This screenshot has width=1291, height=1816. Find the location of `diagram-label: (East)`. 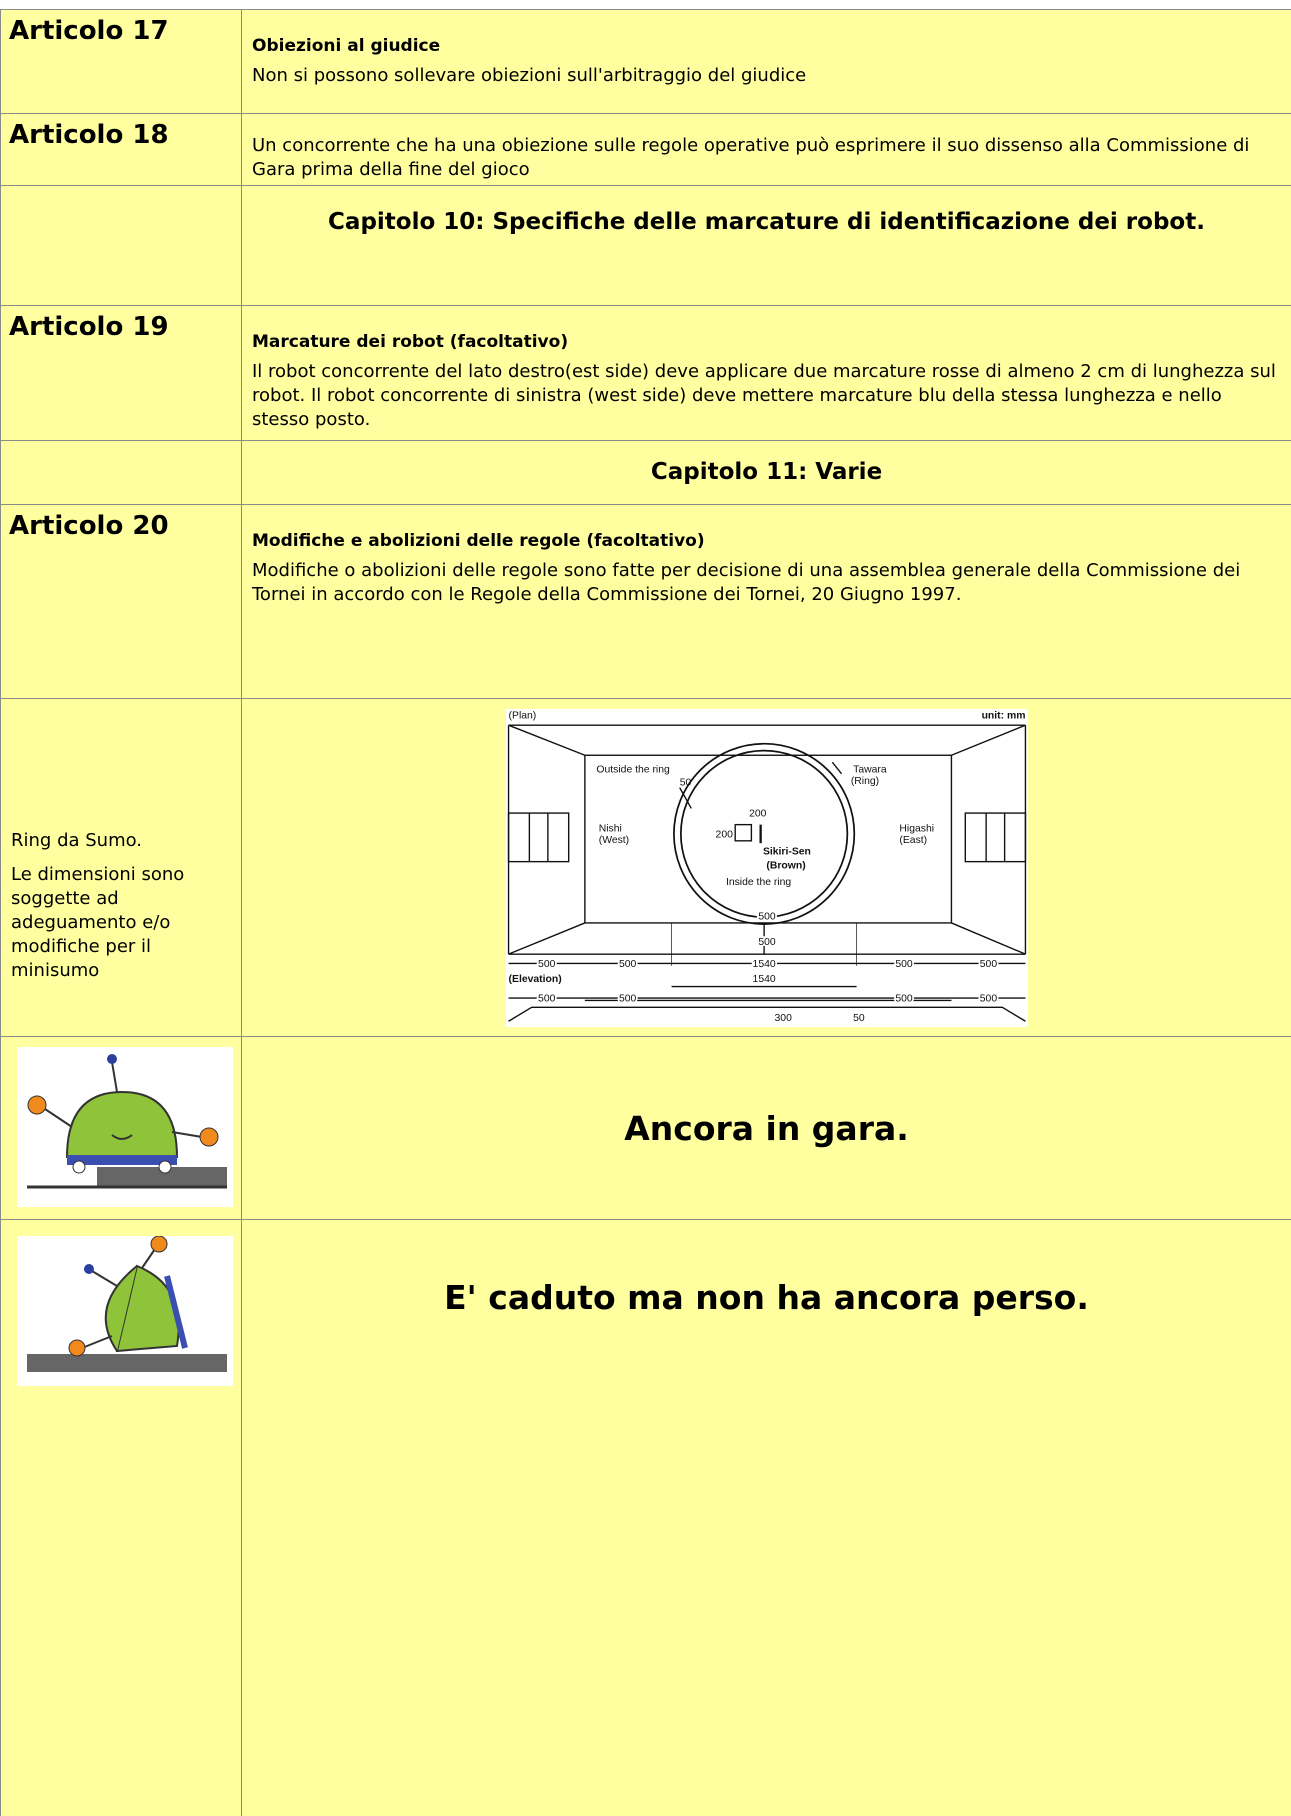

diagram-label: (East) is located at coordinates (913, 840).